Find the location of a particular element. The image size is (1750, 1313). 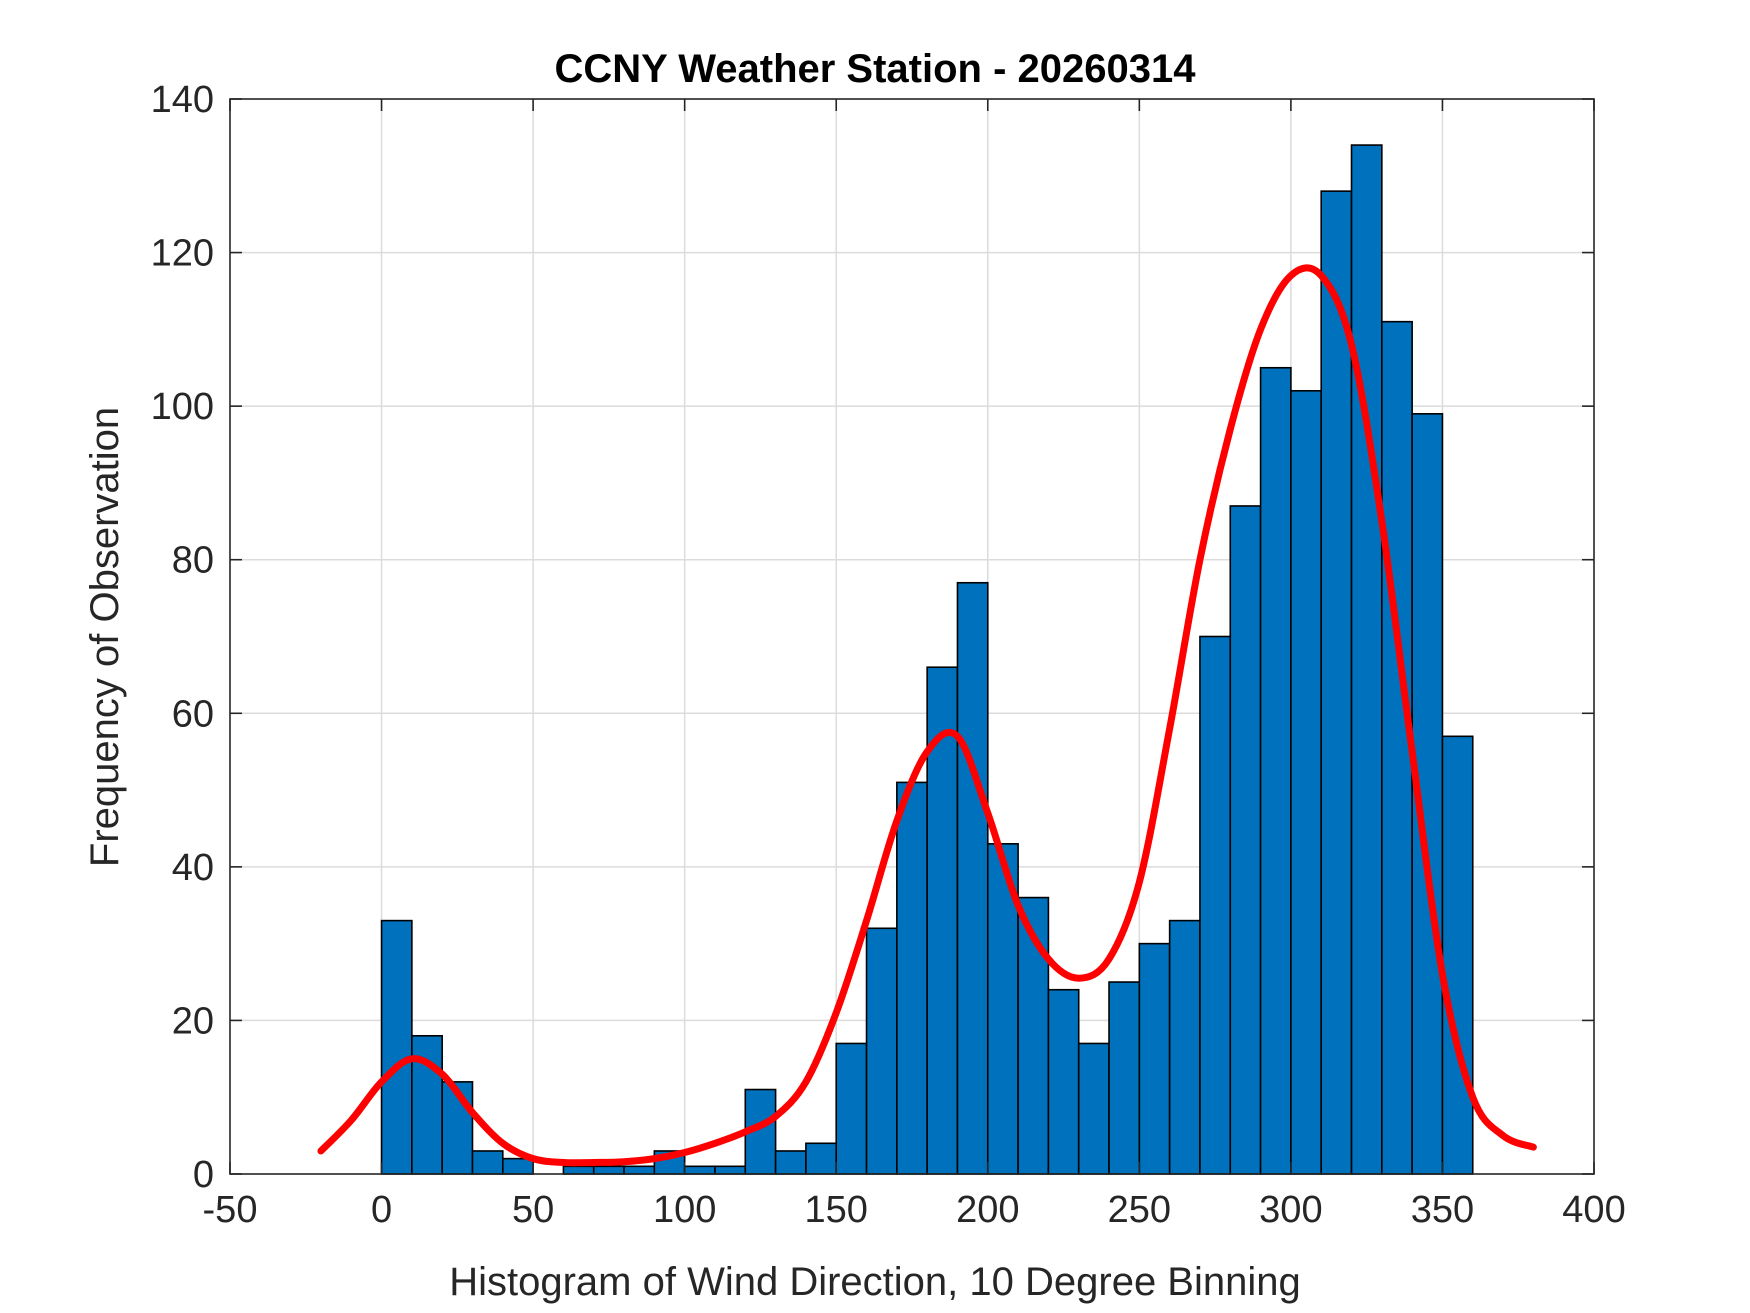

x-tick-label: 50 is located at coordinates (533, 1210).